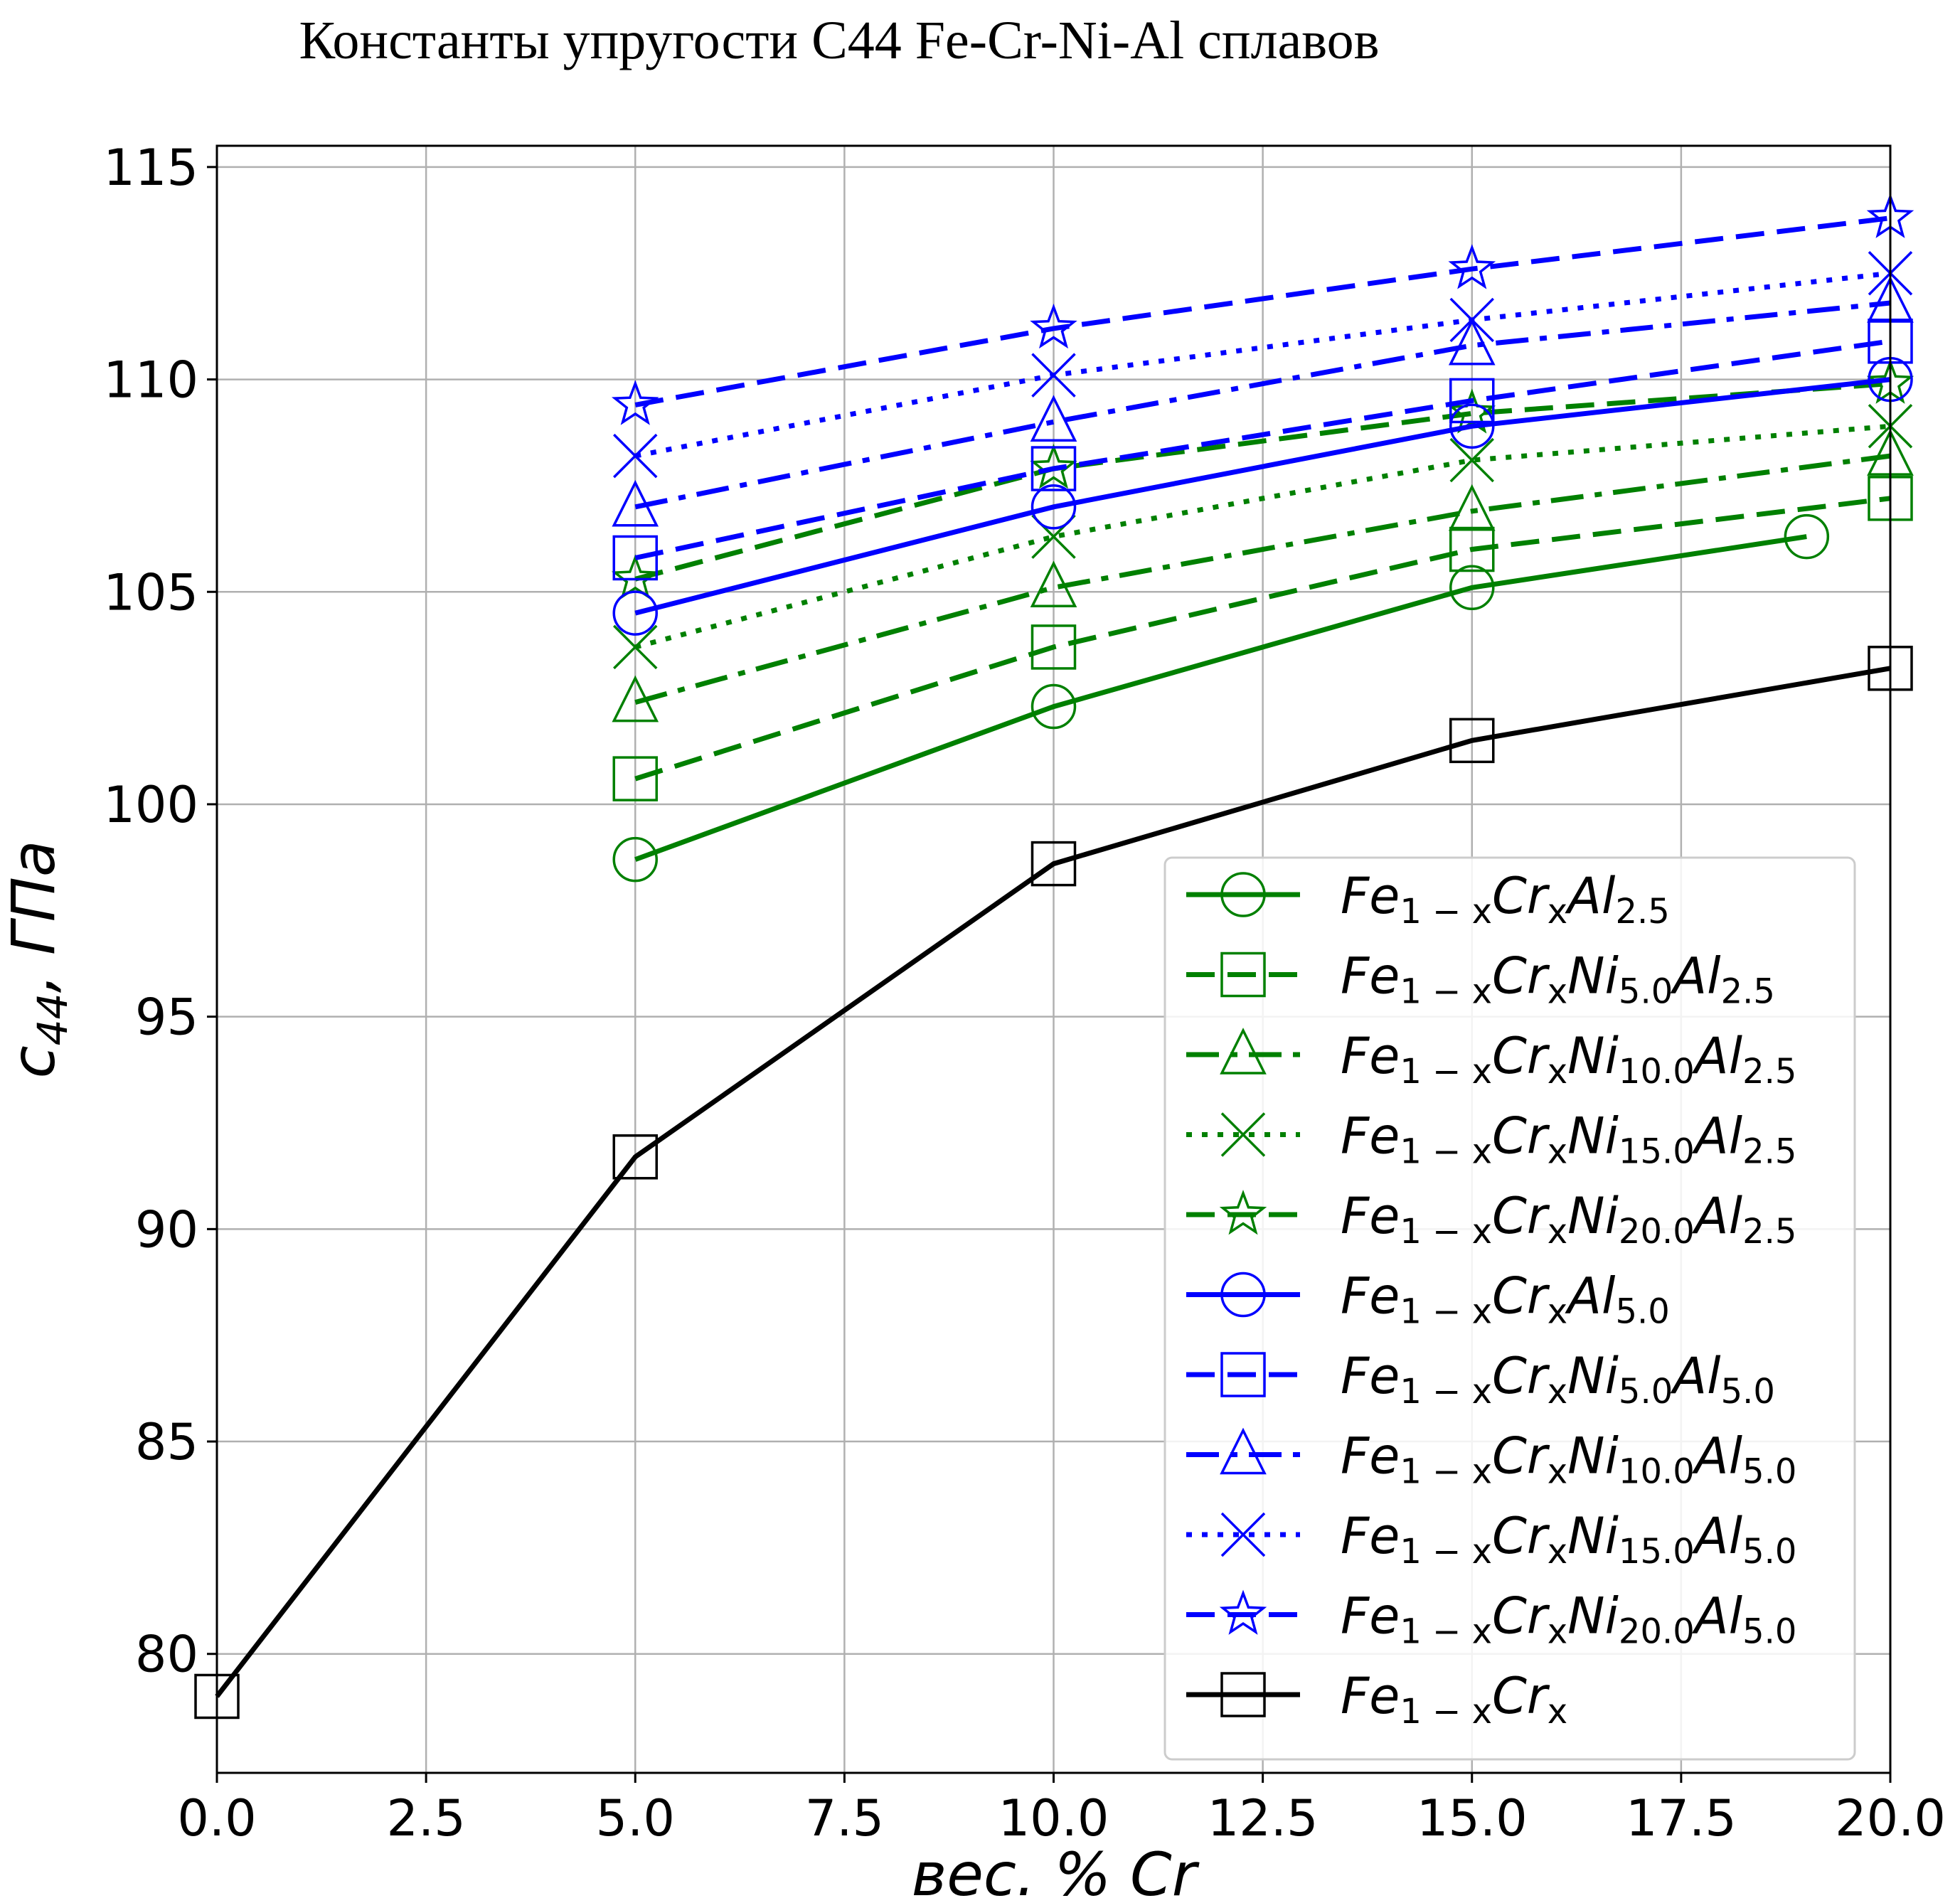  Describe the element at coordinates (1056, 1871) in the screenshot. I see `x-axis-label: вес. % Cr` at that location.